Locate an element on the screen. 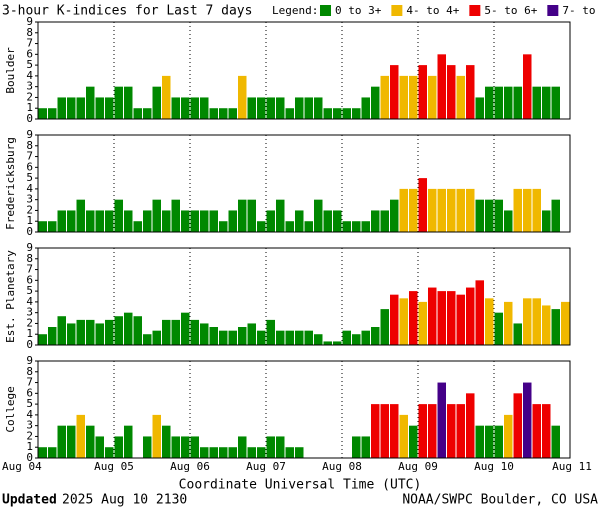 The image size is (600, 510). legend-swatch is located at coordinates (475, 10).